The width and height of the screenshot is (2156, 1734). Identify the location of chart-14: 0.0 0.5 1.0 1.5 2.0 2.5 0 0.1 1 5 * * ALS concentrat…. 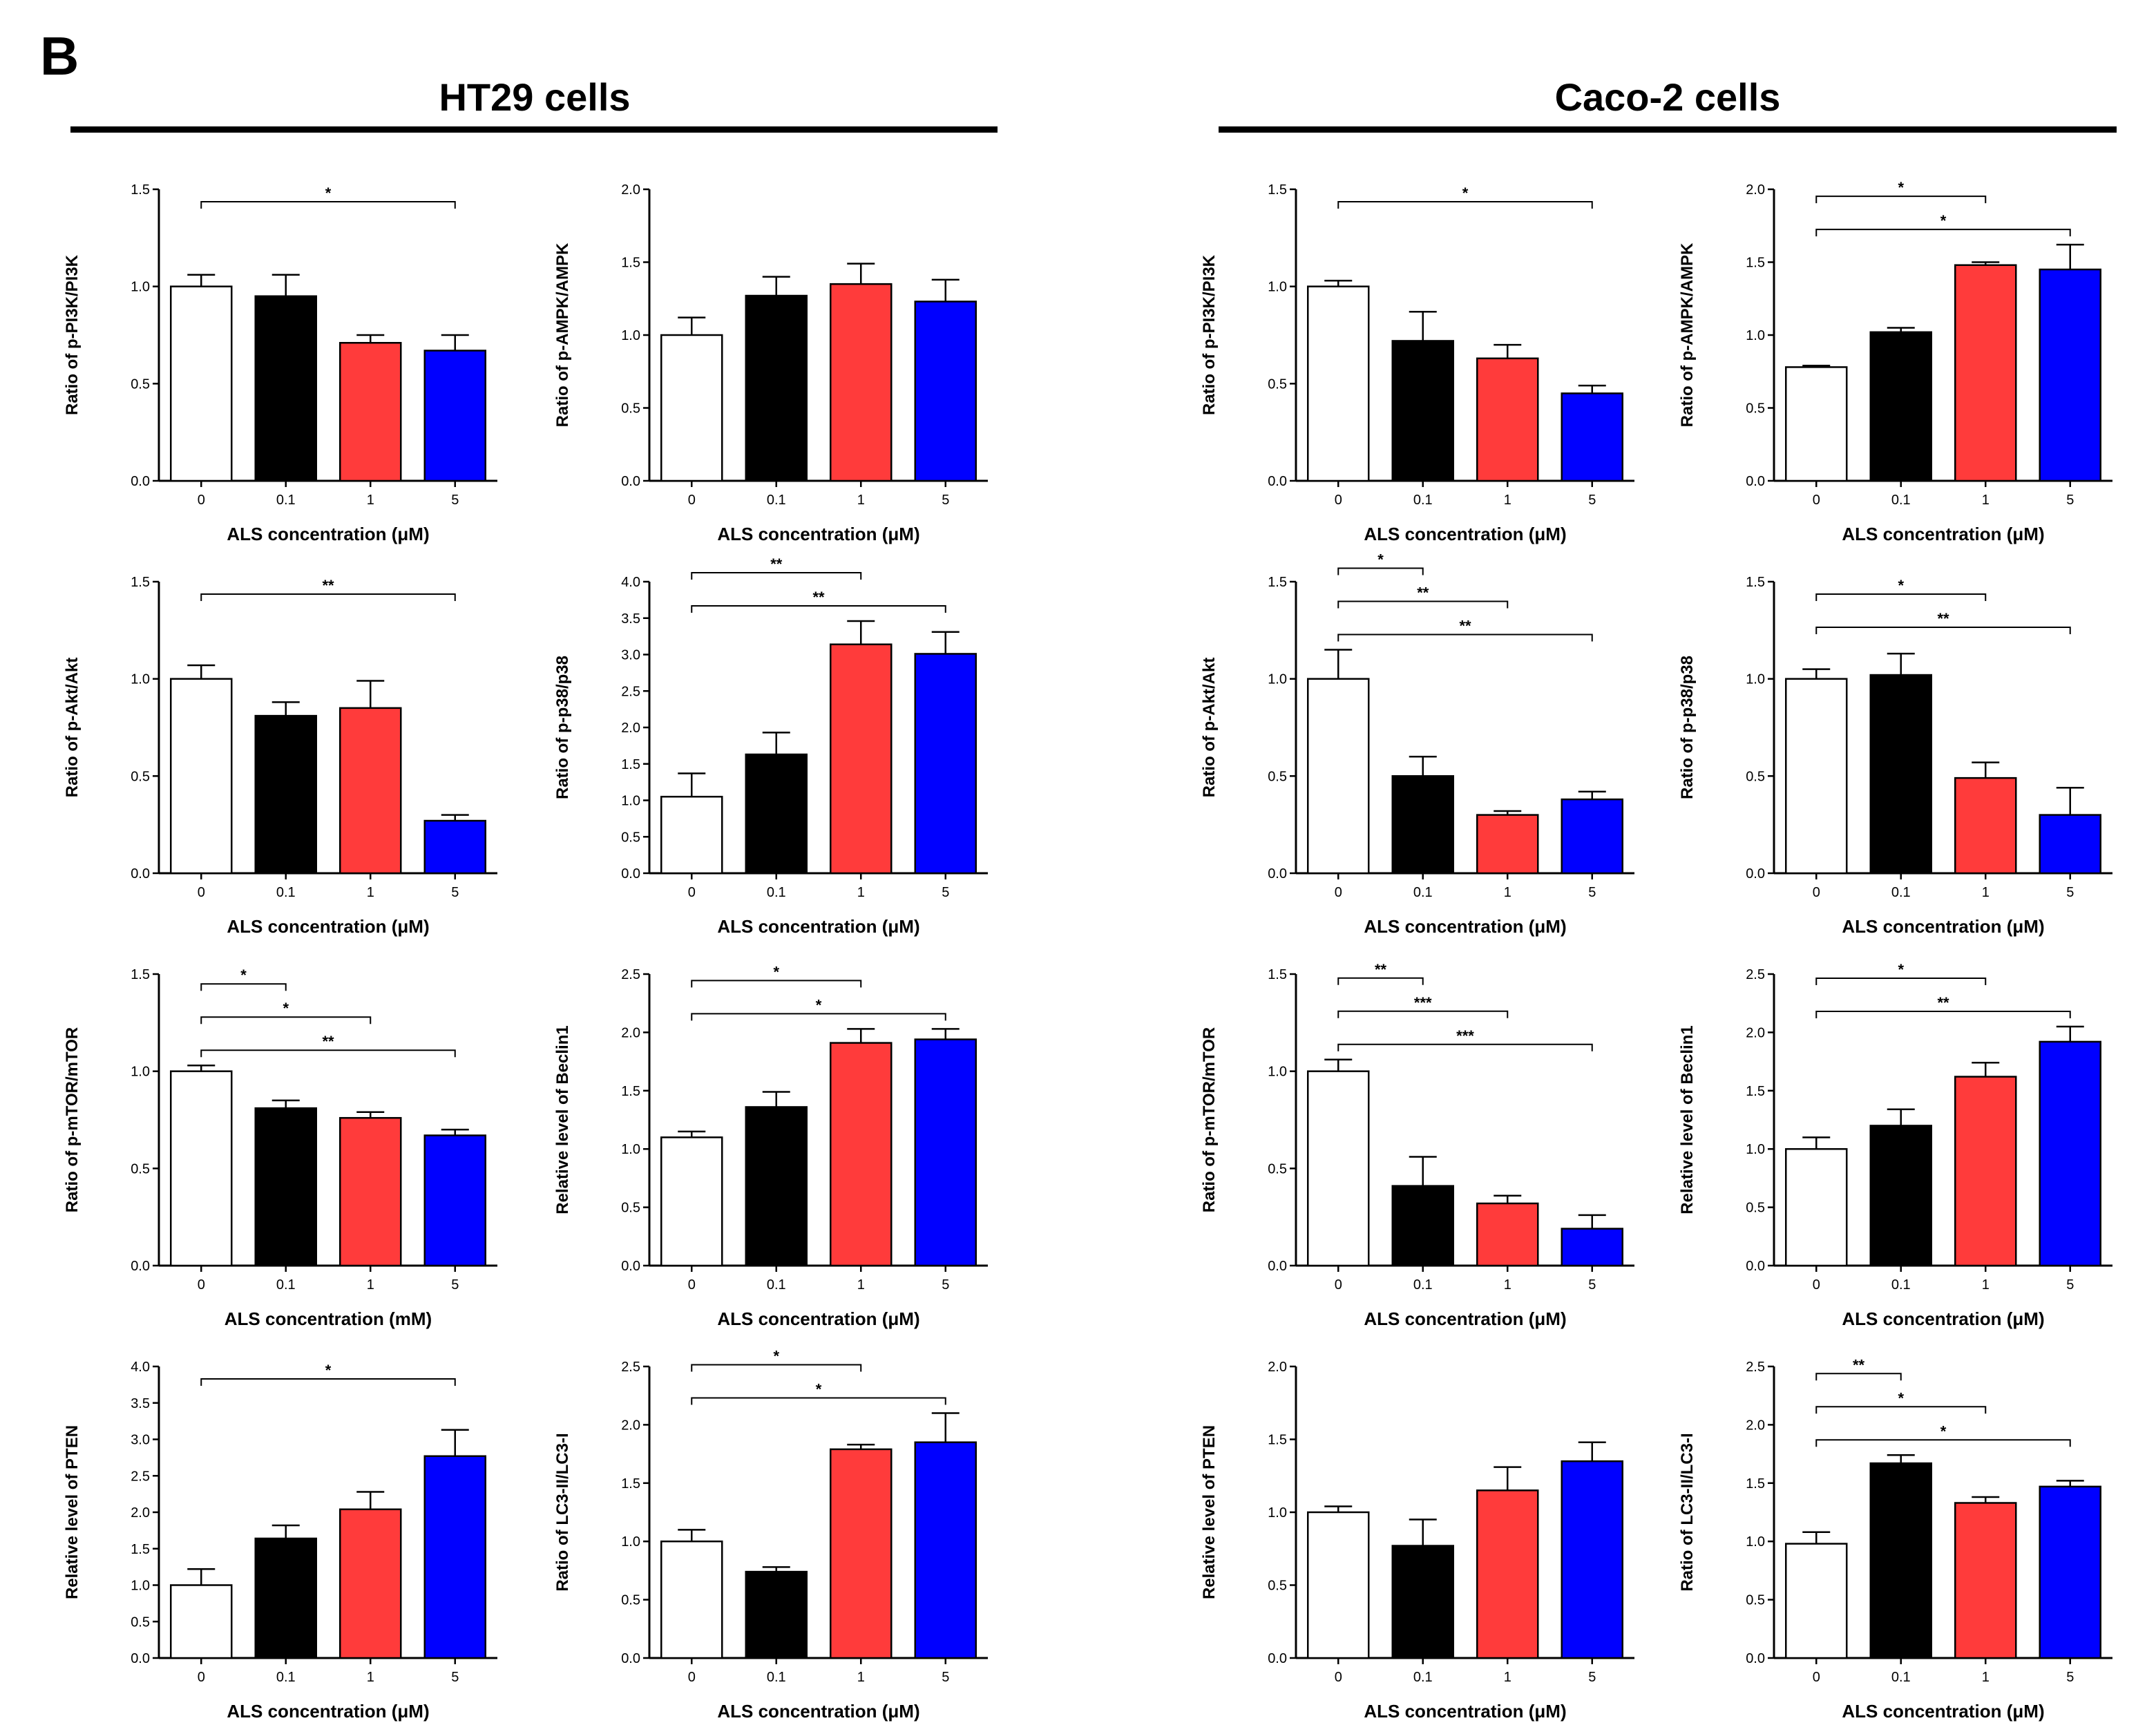
(770, 1535).